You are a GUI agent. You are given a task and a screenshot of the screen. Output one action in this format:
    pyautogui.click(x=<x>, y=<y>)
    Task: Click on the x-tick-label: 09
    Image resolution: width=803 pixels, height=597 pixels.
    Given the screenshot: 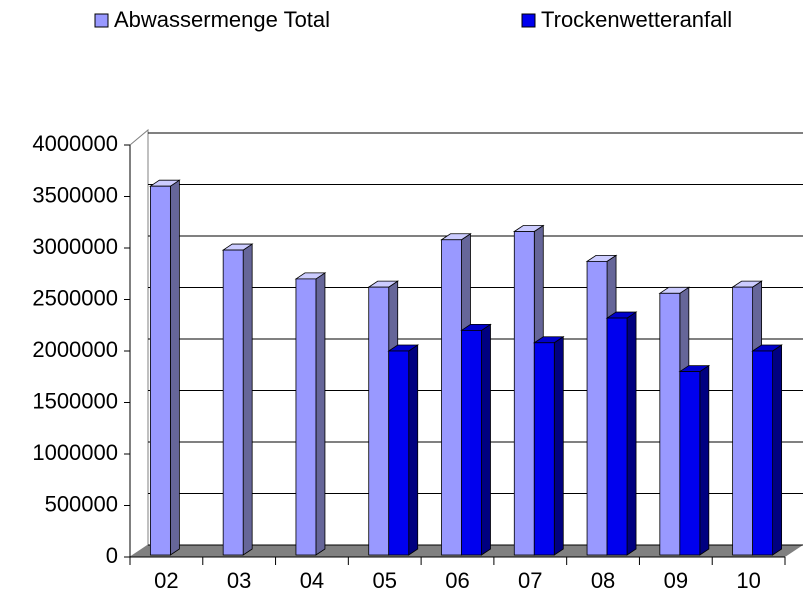 What is the action you would take?
    pyautogui.click(x=676, y=580)
    